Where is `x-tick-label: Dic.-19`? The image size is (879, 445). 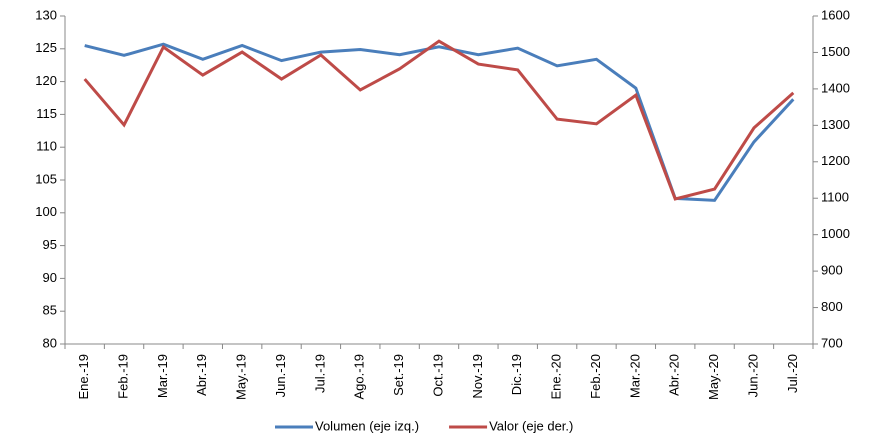
x-tick-label: Dic.-19 is located at coordinates (516, 374).